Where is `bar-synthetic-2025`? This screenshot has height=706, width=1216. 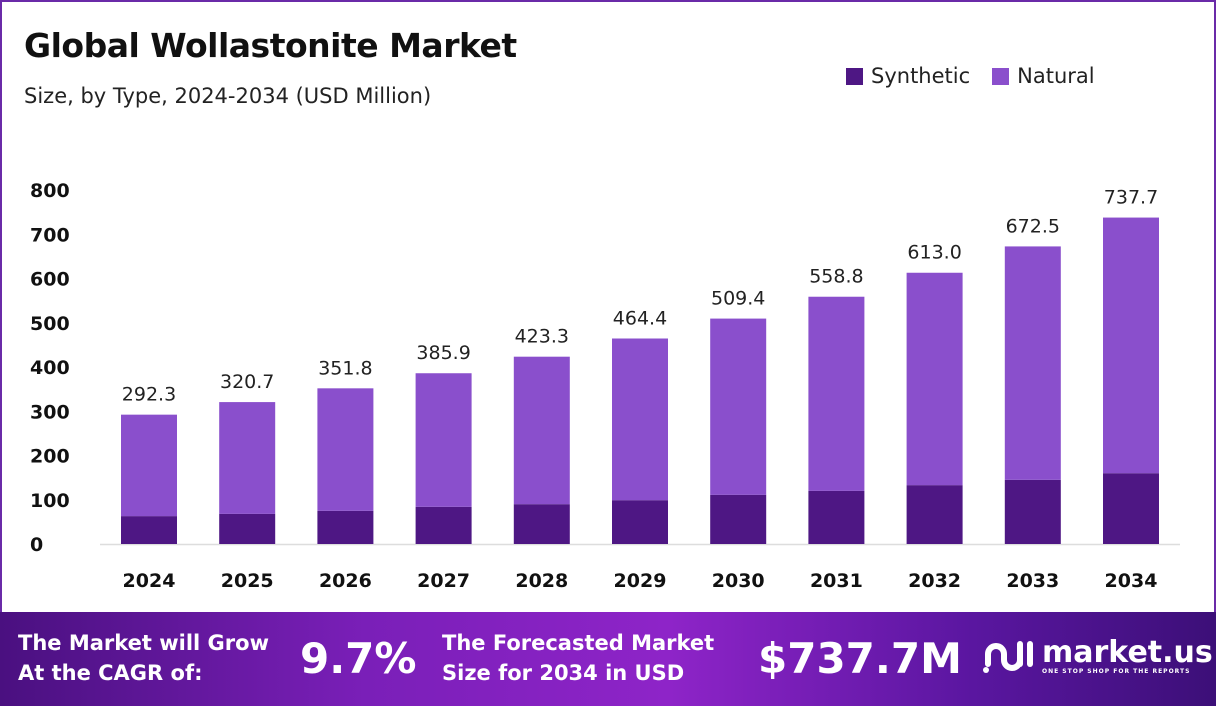
bar-synthetic-2025 is located at coordinates (247, 528).